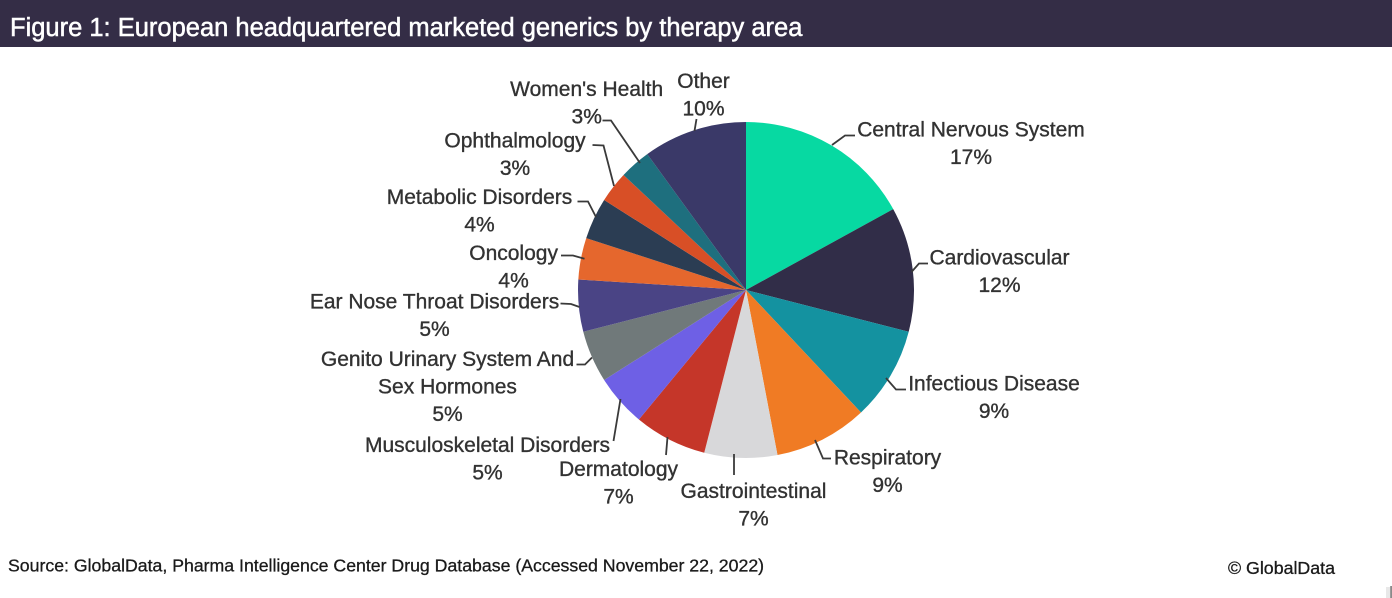 The width and height of the screenshot is (1392, 598). Describe the element at coordinates (480, 197) in the screenshot. I see `svg-text: Metabolic Disorders` at that location.